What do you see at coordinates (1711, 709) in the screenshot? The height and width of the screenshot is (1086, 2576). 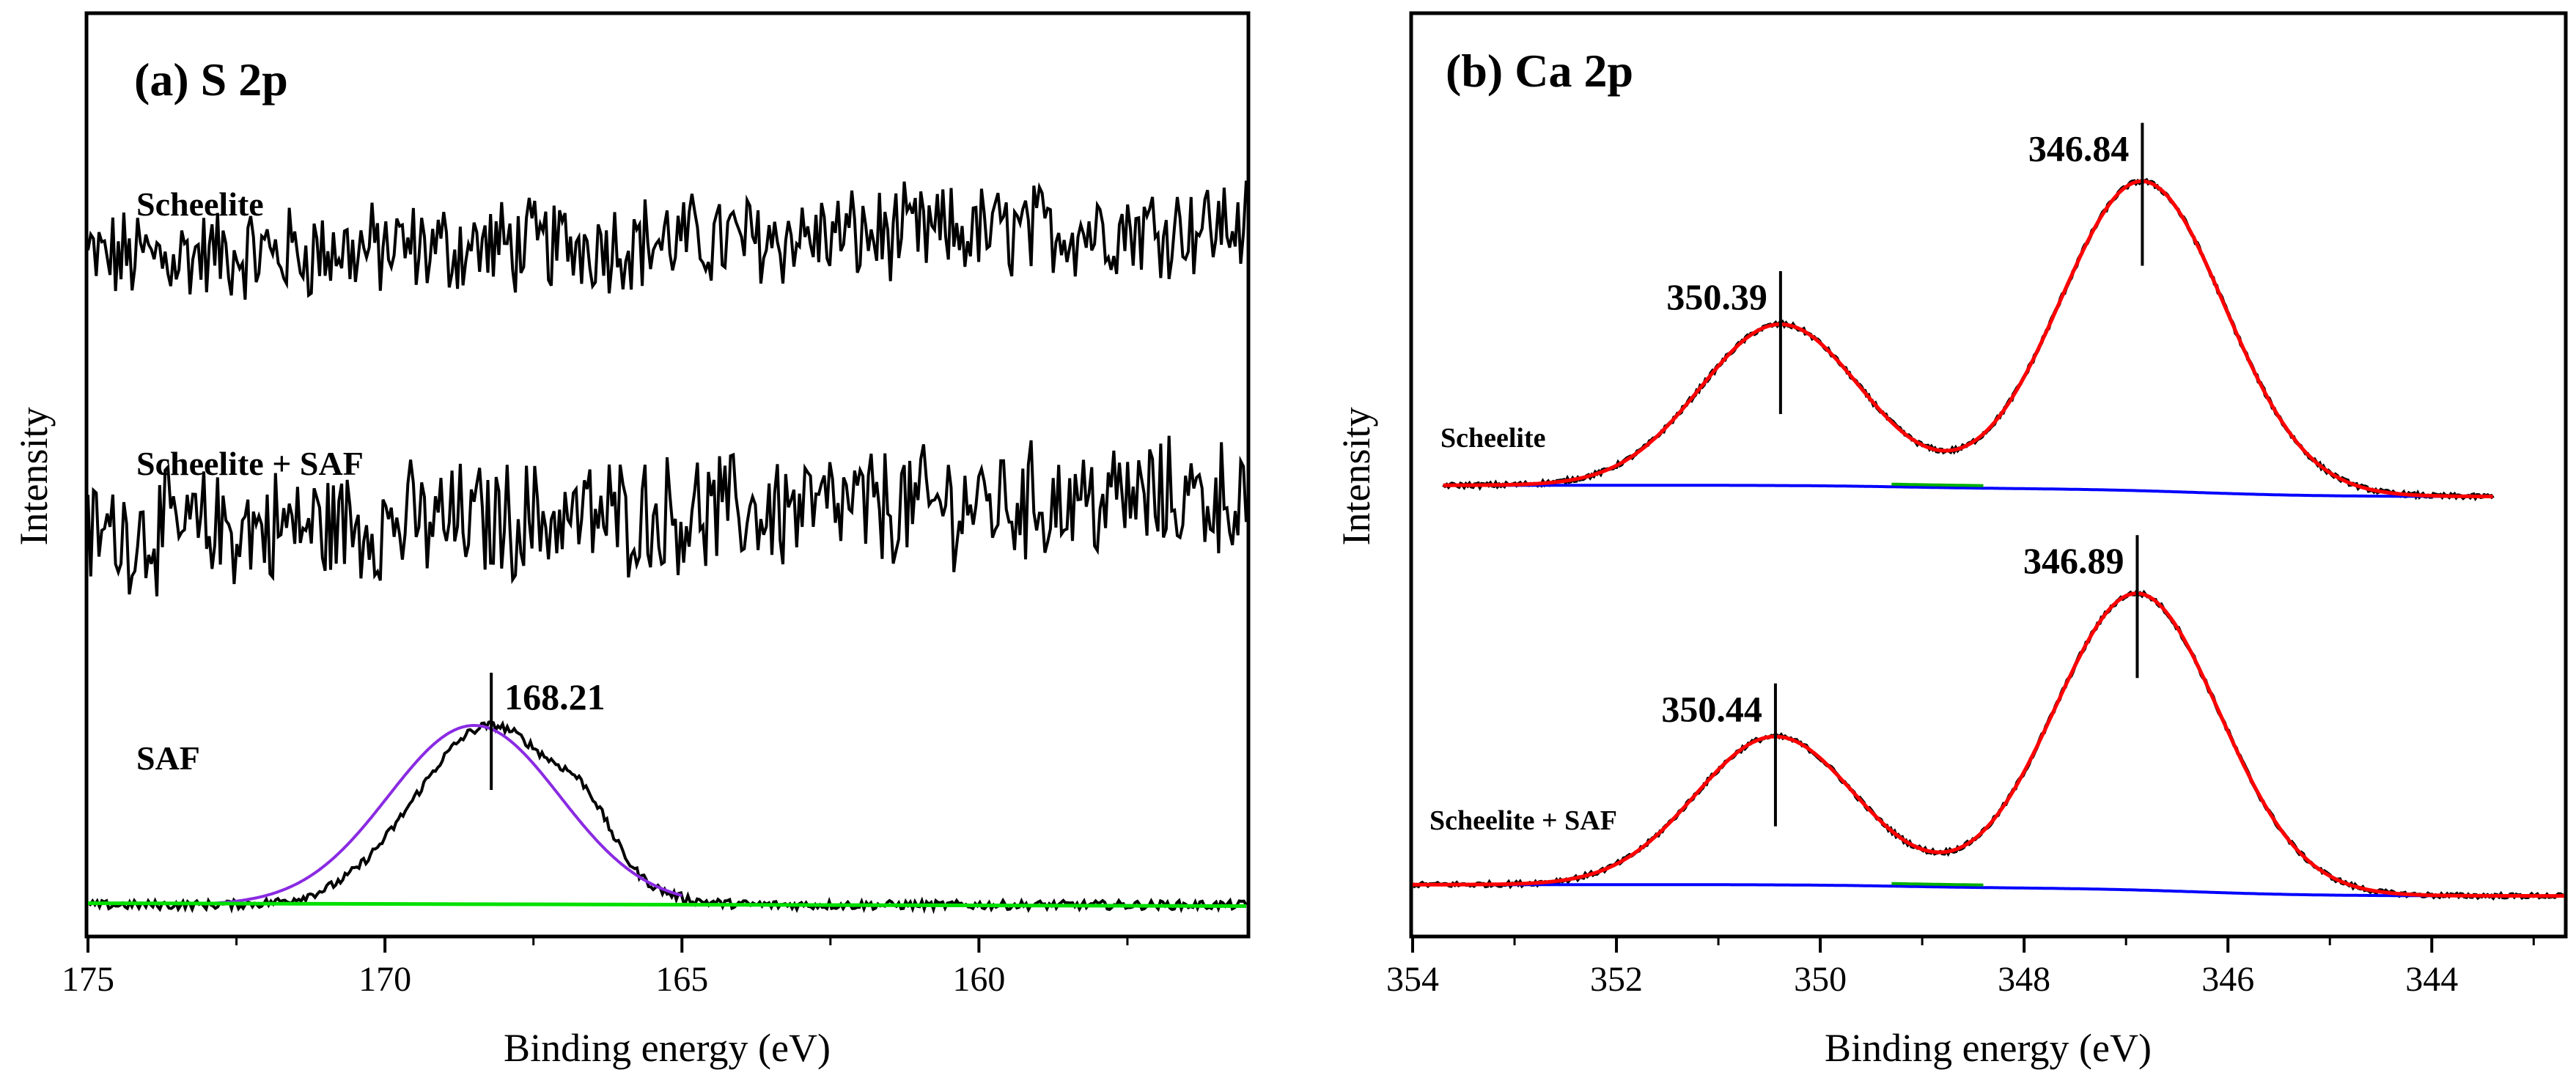 I see `peak-label: 350.44` at bounding box center [1711, 709].